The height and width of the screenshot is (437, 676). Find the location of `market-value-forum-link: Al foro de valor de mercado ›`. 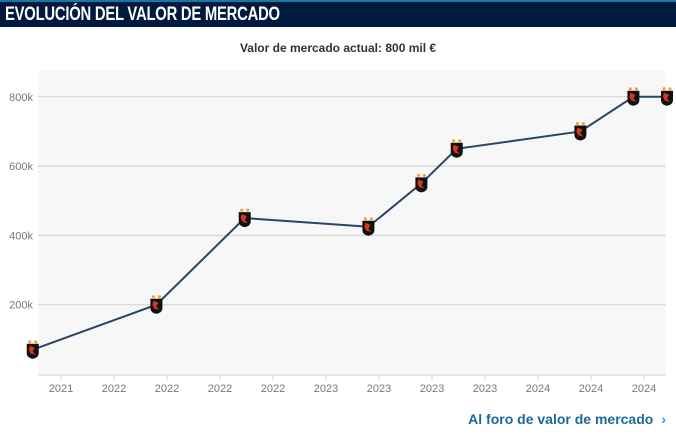

market-value-forum-link: Al foro de valor de mercado › is located at coordinates (567, 419).